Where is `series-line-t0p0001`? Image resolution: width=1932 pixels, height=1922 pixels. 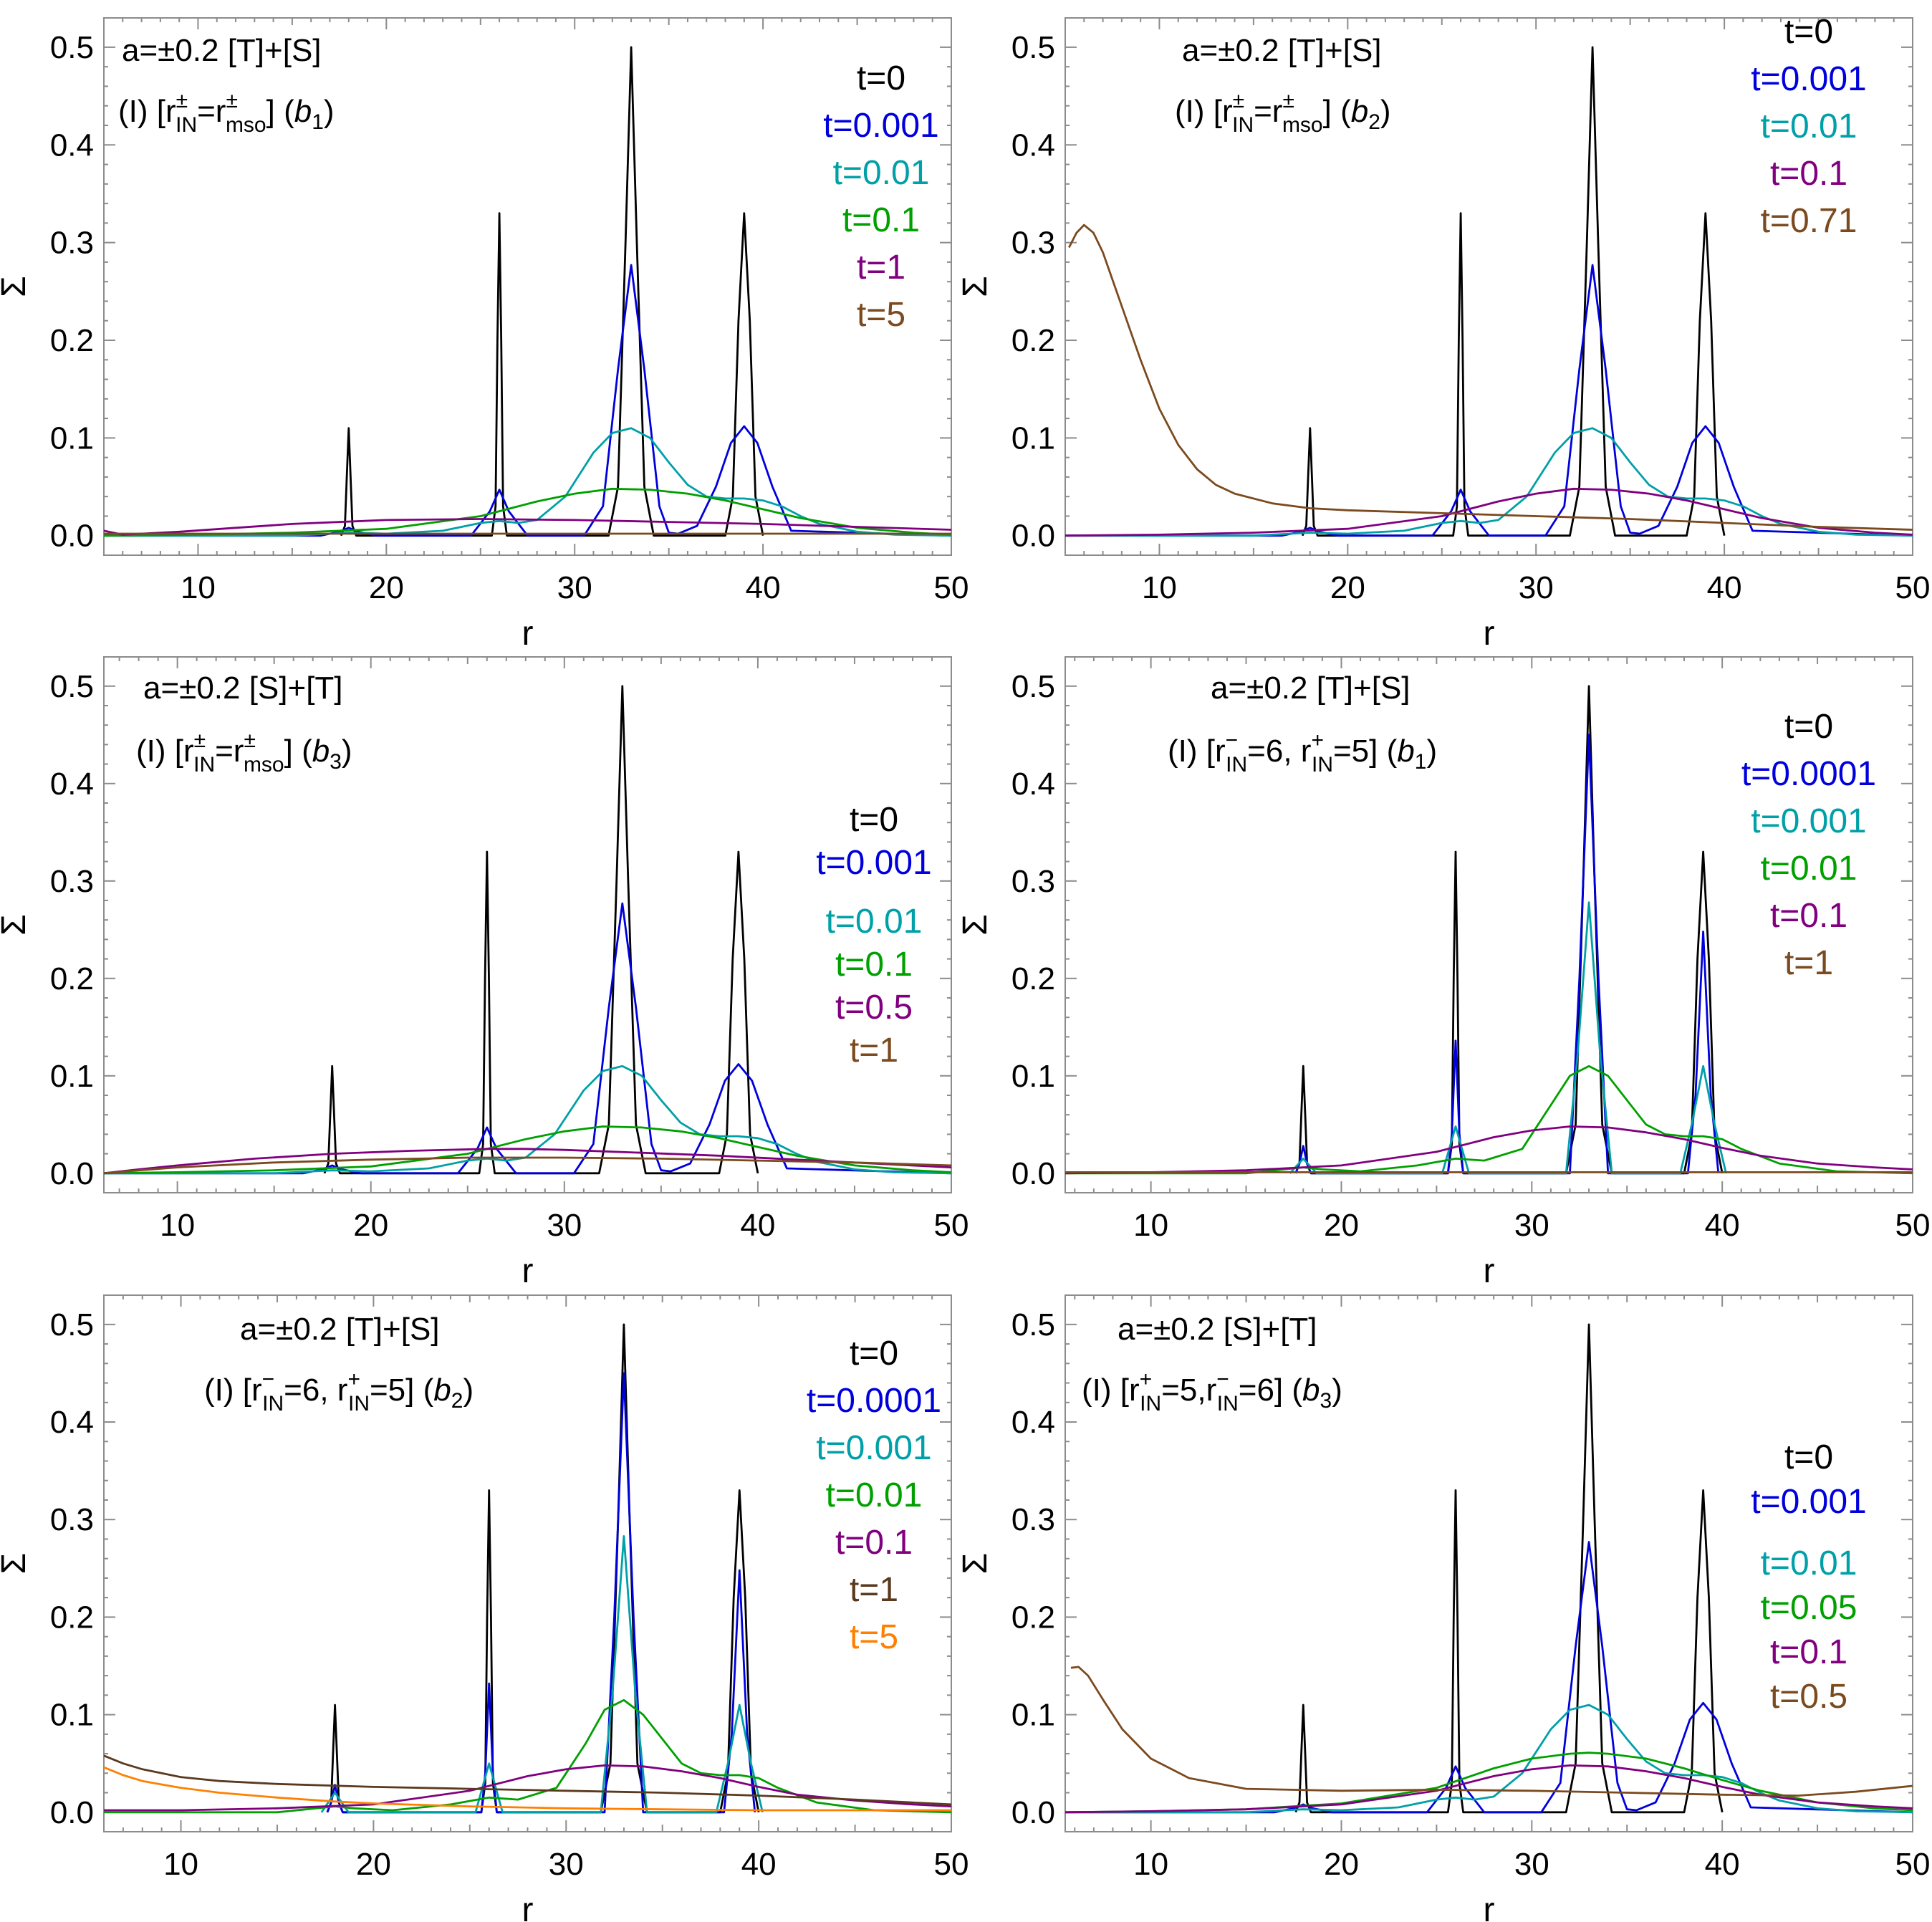 series-line-t0p0001 is located at coordinates (1507, 955).